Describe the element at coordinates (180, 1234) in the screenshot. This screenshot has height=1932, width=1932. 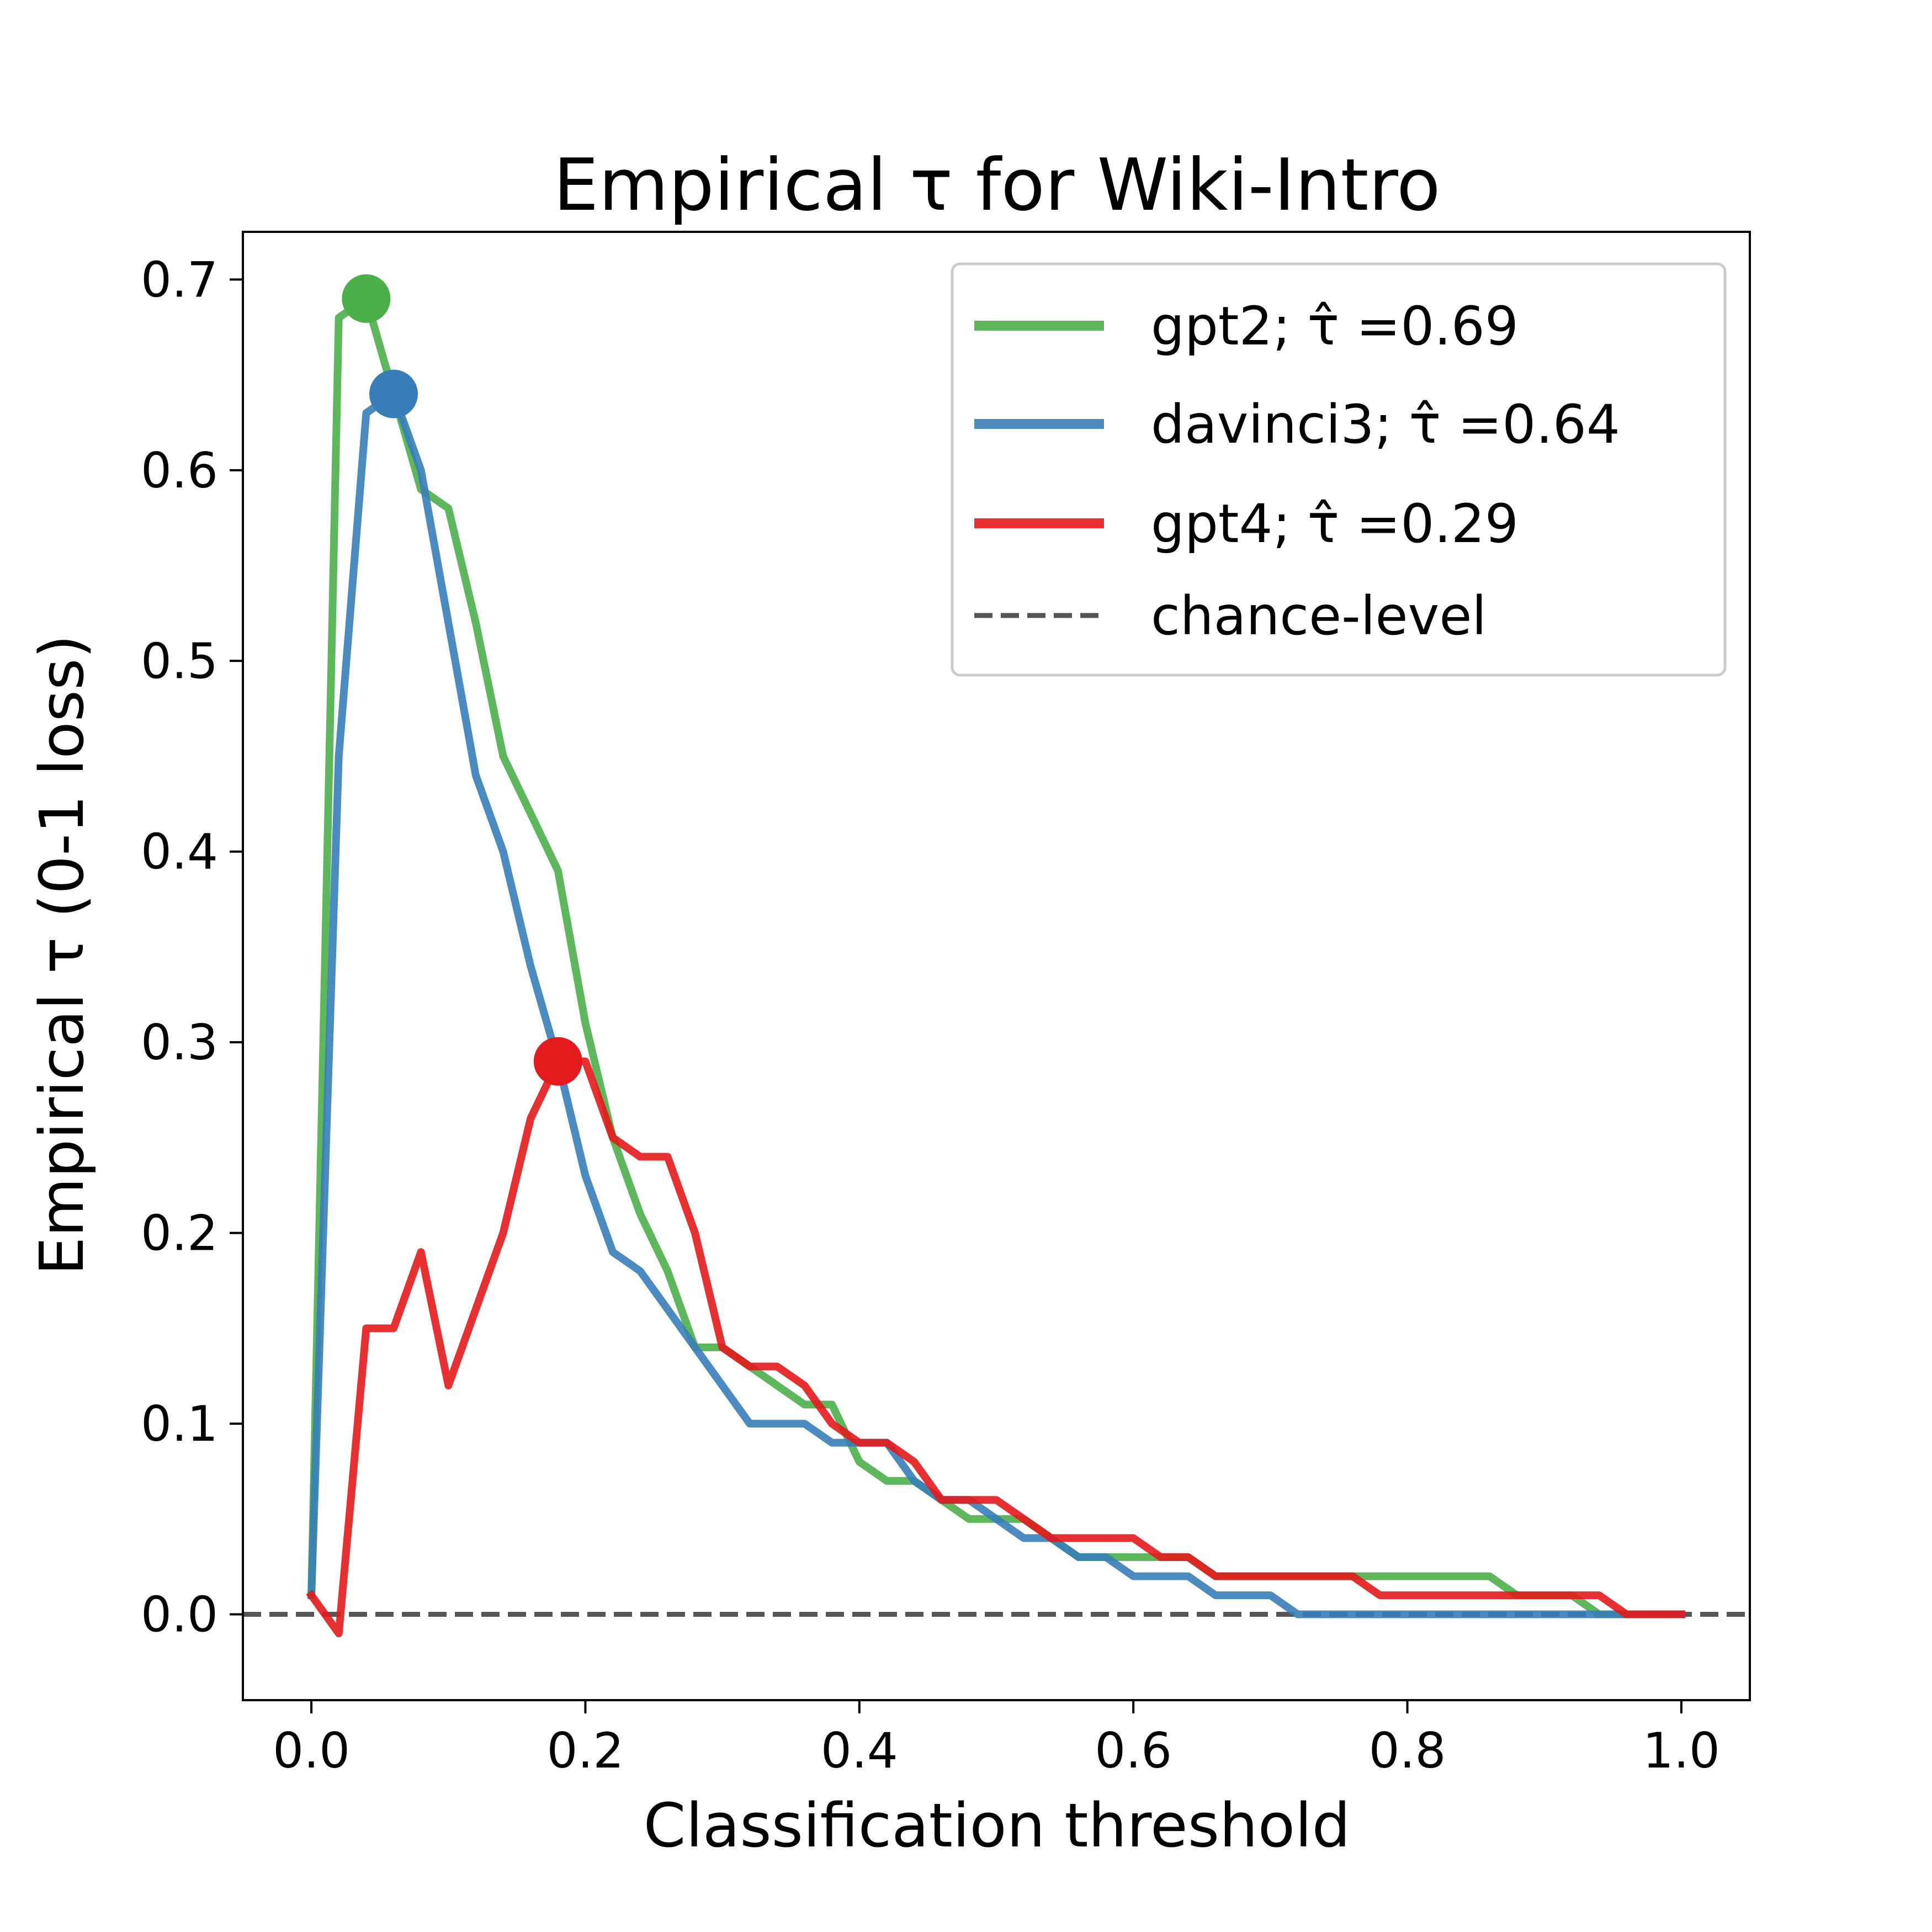
I see `y-tick-label-2: 0.2` at that location.